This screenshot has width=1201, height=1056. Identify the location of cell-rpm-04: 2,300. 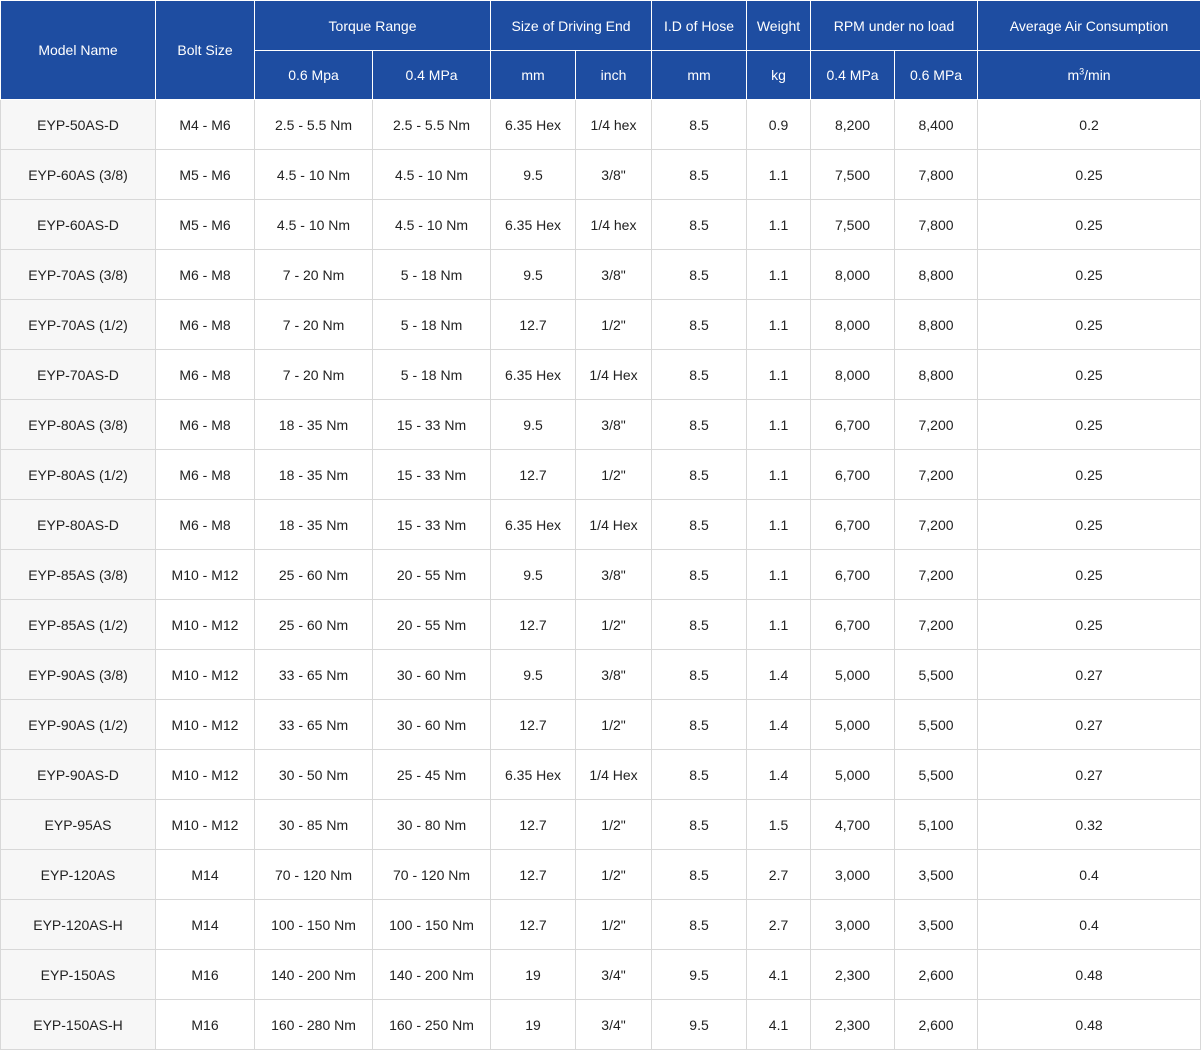
(853, 974).